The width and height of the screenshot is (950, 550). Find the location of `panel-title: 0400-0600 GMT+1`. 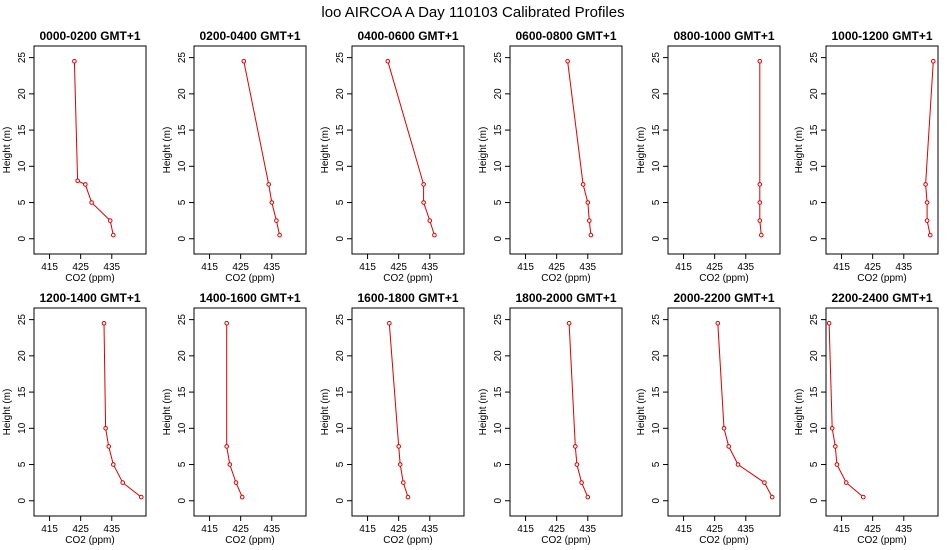

panel-title: 0400-0600 GMT+1 is located at coordinates (407, 36).